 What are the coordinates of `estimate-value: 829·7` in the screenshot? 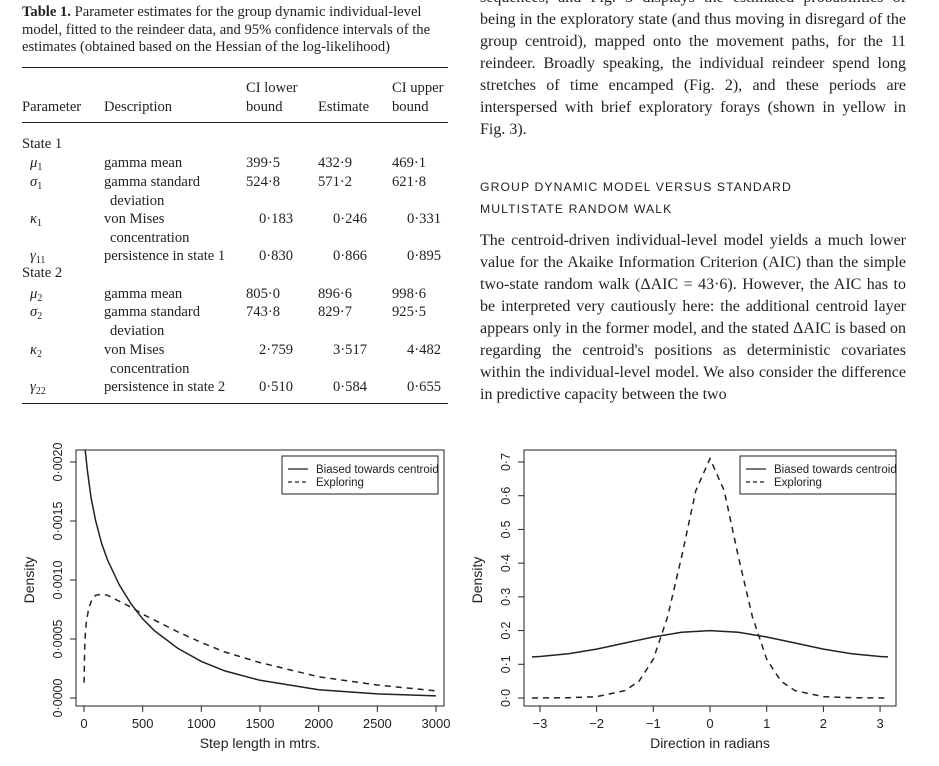 It's located at (335, 312).